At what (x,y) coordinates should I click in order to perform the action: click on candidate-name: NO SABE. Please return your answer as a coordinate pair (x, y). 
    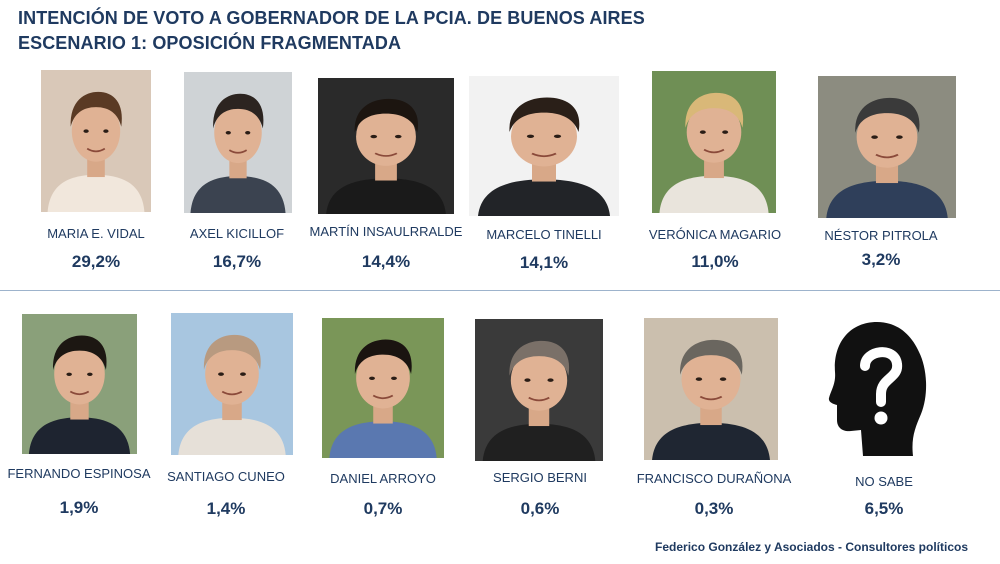
    Looking at the image, I should click on (884, 481).